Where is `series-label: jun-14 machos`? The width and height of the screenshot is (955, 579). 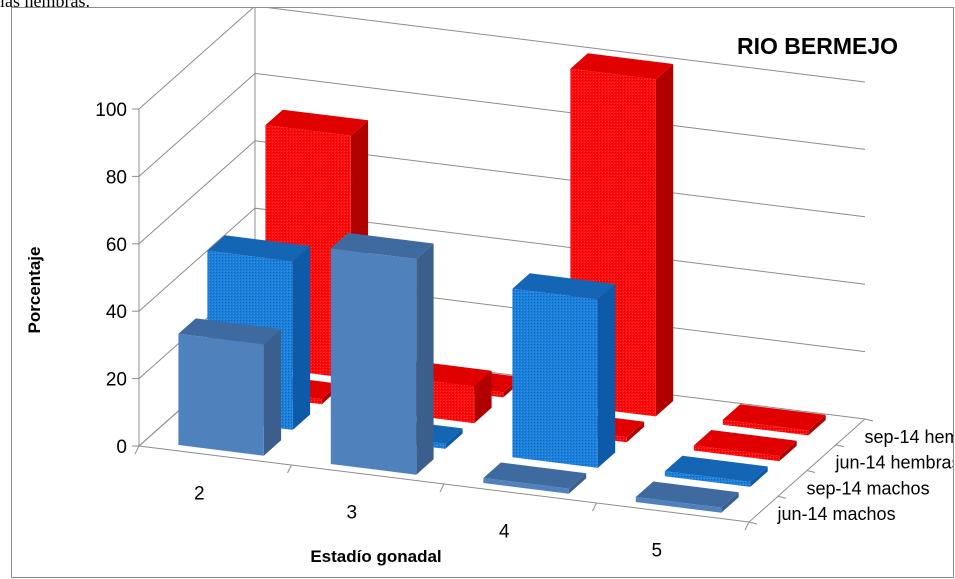
series-label: jun-14 machos is located at coordinates (836, 514).